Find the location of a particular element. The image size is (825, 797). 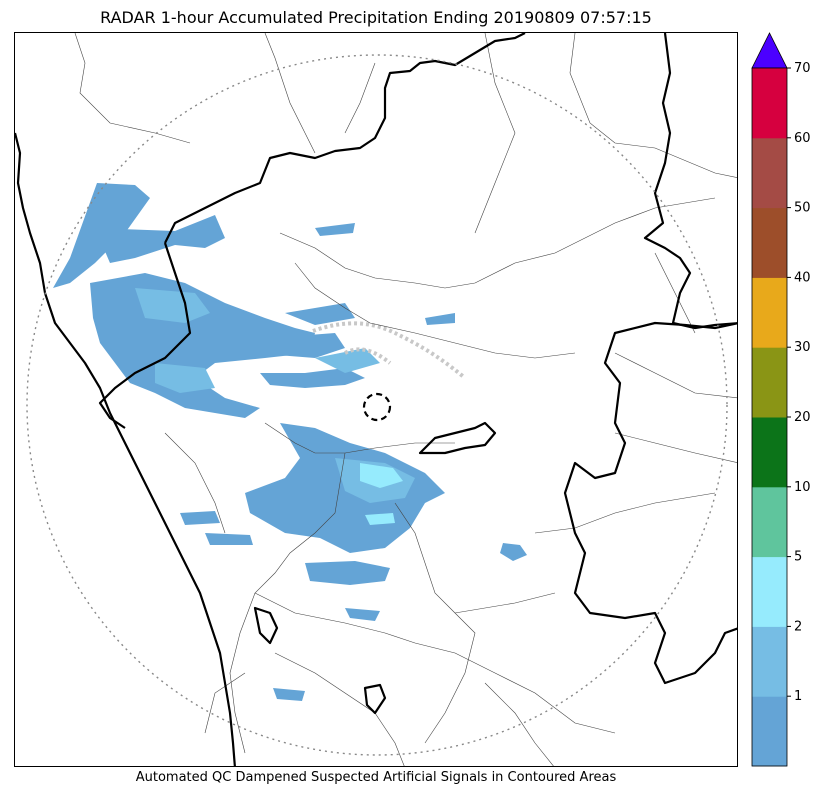

precip-blob-southeast is located at coordinates (513, 552).